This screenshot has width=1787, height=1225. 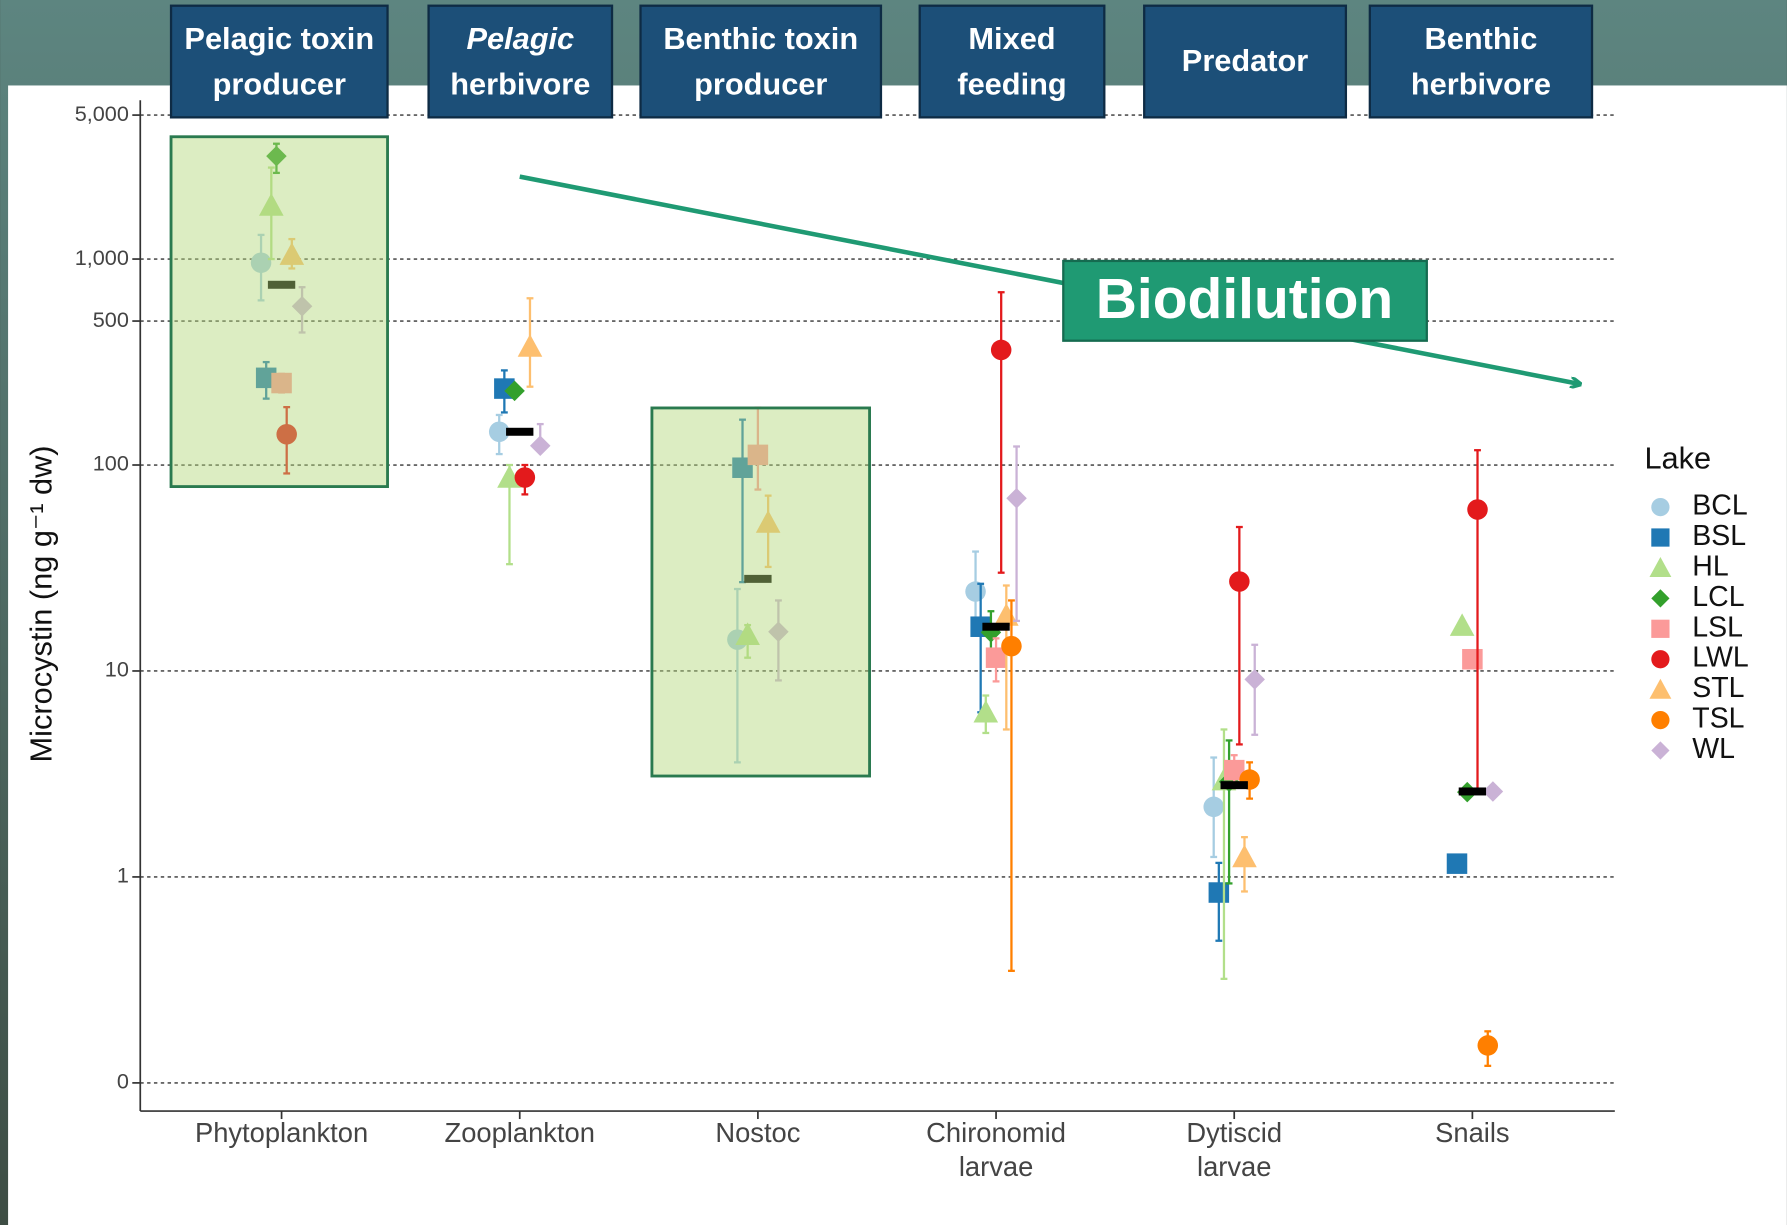 What do you see at coordinates (520, 38) in the screenshot?
I see `header-text: Pelagic` at bounding box center [520, 38].